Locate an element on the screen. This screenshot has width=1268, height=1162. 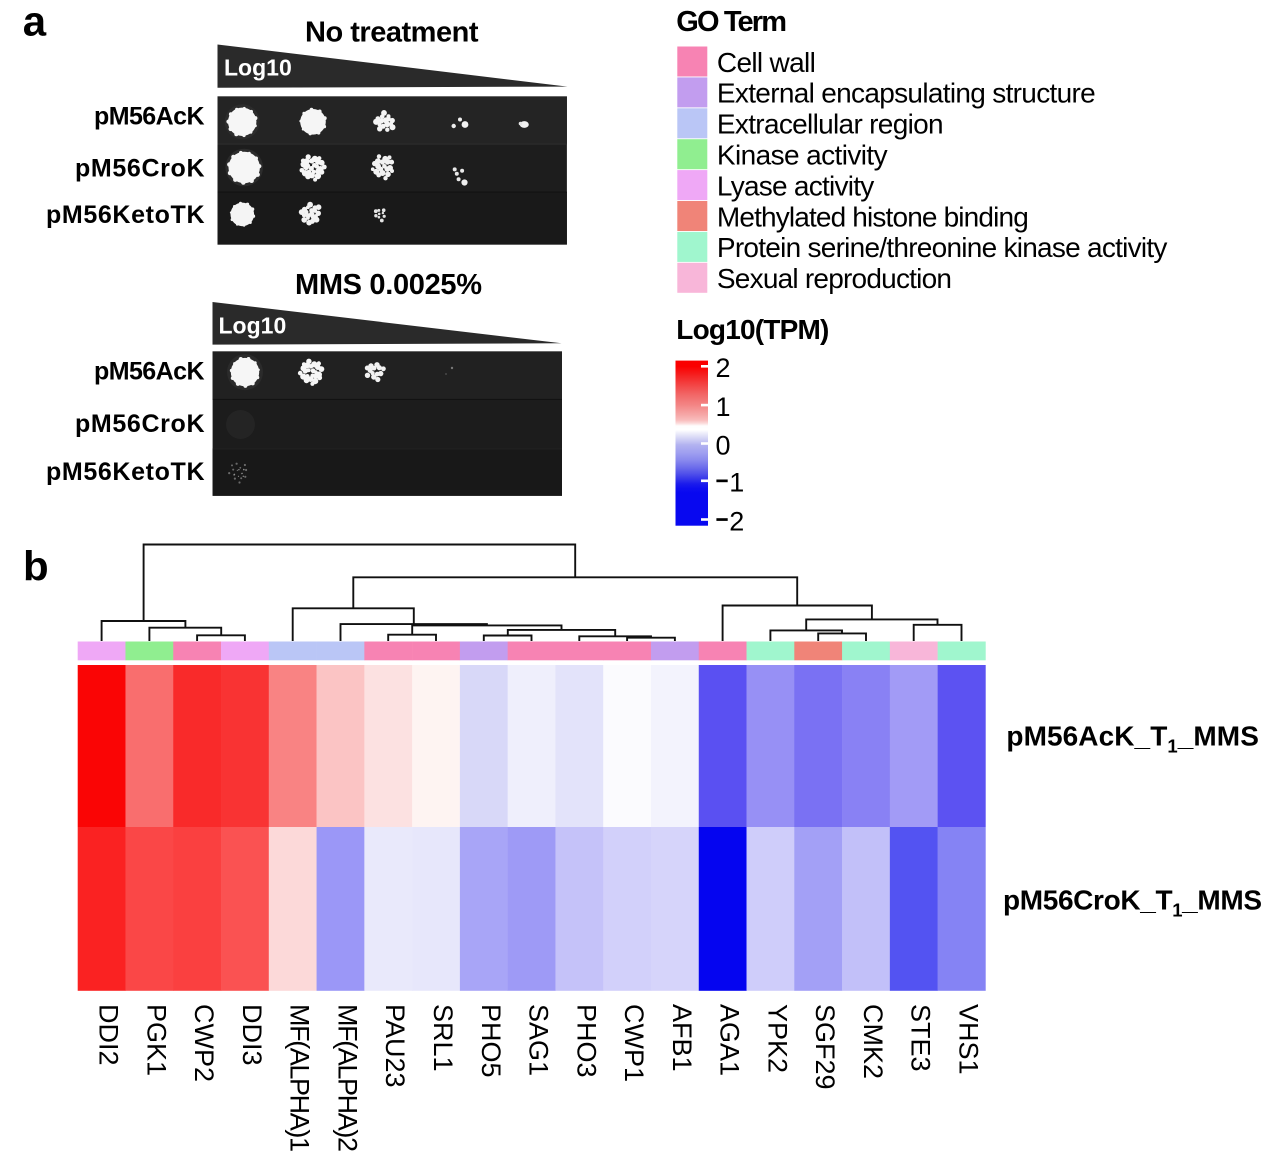
svg-text: SAG1 is located at coordinates (539, 1040).